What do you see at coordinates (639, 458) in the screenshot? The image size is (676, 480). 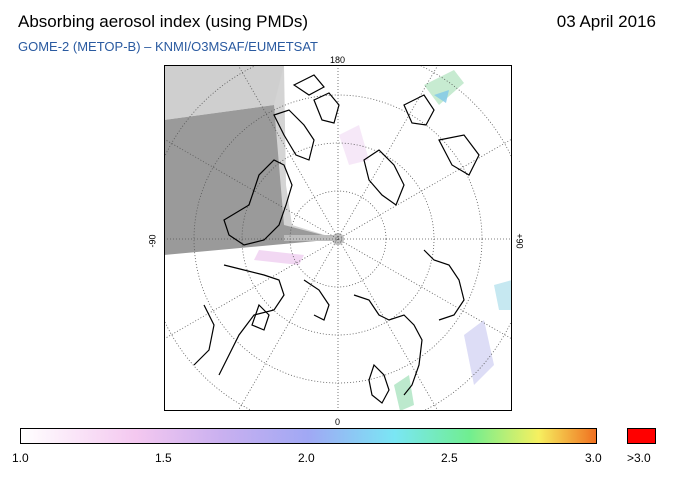 I see `colorbar-overflow-label: >3.0` at bounding box center [639, 458].